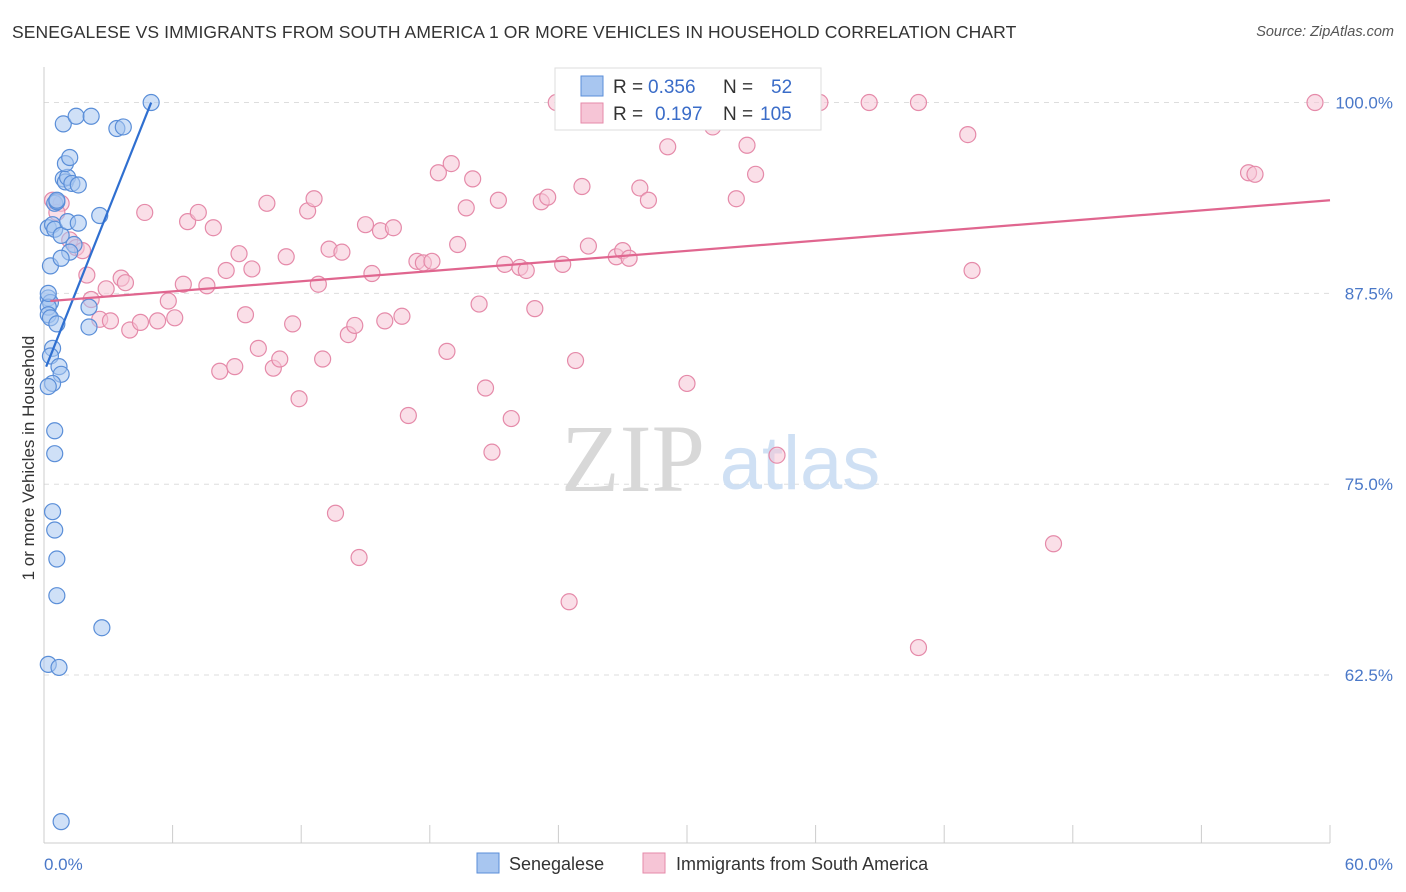 Image resolution: width=1406 pixels, height=892 pixels. What do you see at coordinates (28, 458) in the screenshot?
I see `y-axis-label: 1 or more Vehicles in Household` at bounding box center [28, 458].